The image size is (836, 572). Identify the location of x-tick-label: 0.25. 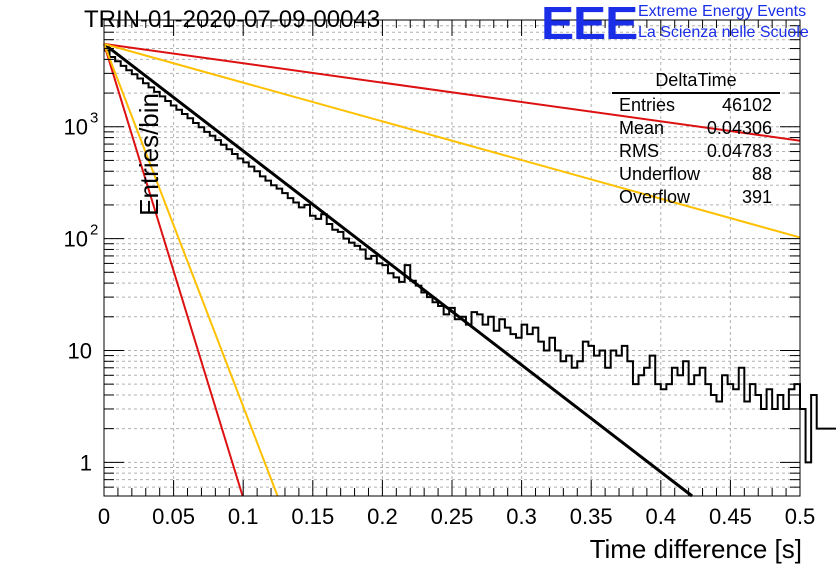
(452, 516).